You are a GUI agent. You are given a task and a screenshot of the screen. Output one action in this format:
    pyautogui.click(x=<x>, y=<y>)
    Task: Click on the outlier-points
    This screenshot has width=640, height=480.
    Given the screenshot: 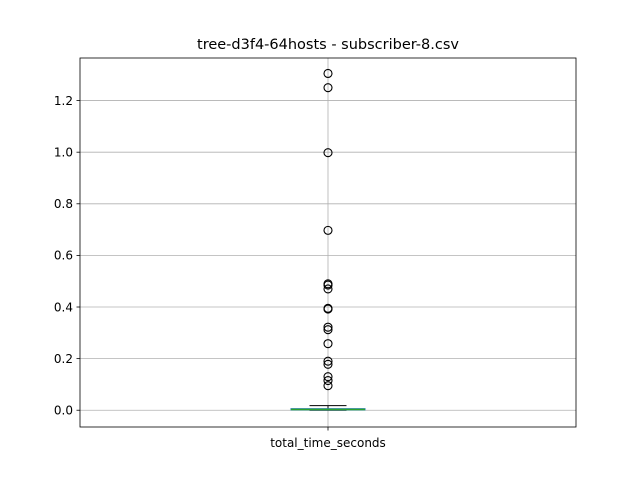 What is the action you would take?
    pyautogui.click(x=328, y=229)
    